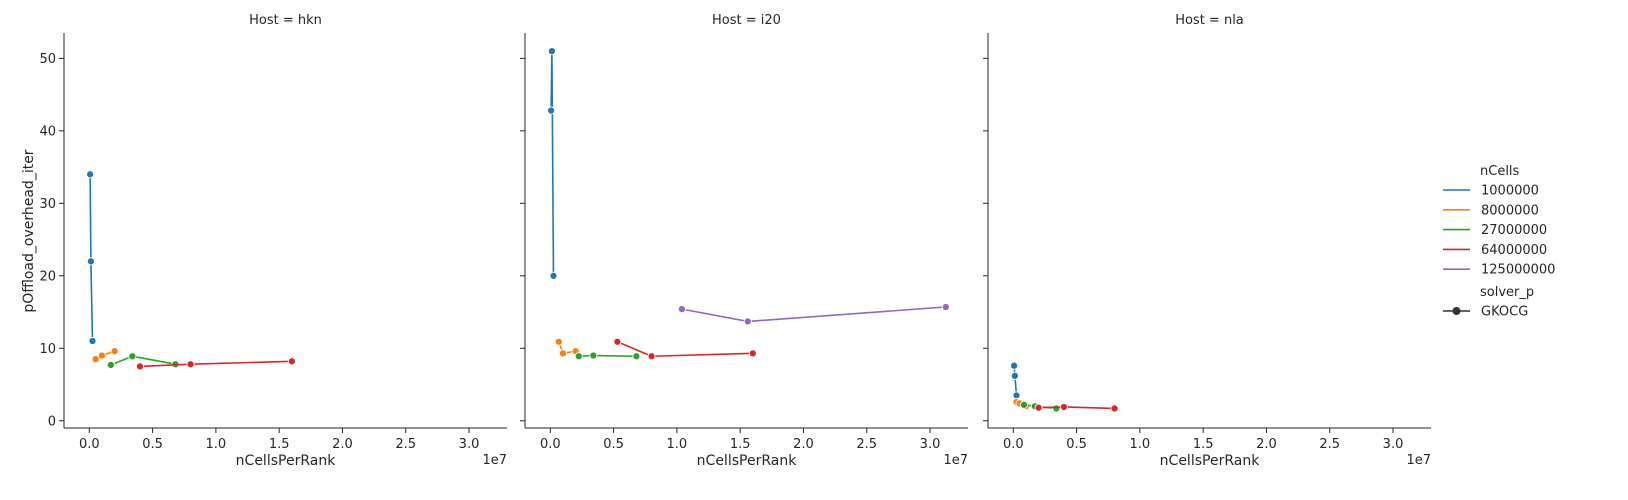 The image size is (1628, 500). I want to click on panel-title: Host = i20, so click(746, 20).